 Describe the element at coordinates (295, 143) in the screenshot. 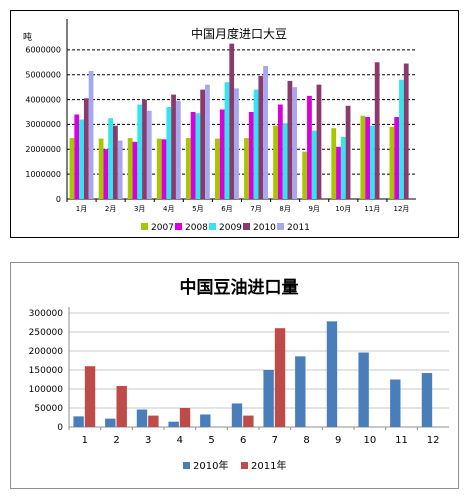

I see `soy-bar-2011-8月` at that location.